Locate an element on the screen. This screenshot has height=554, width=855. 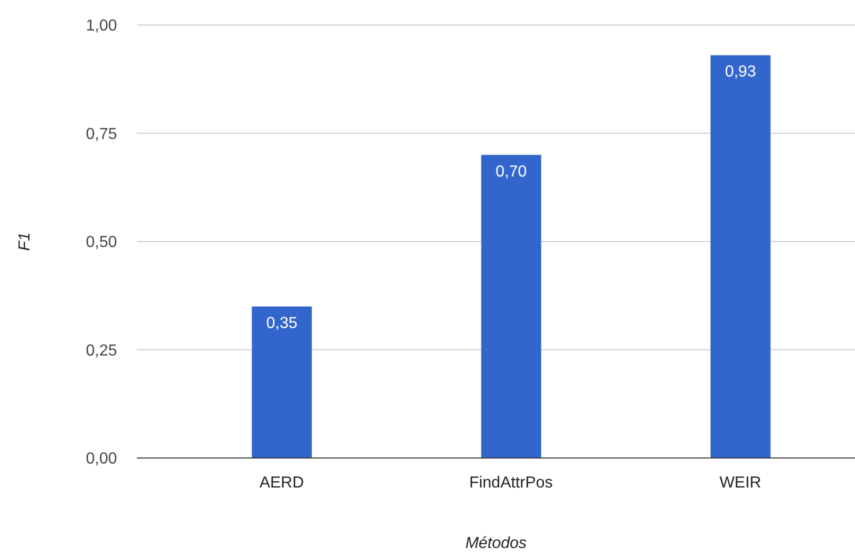
y-tick-label: 0,50 is located at coordinates (102, 243).